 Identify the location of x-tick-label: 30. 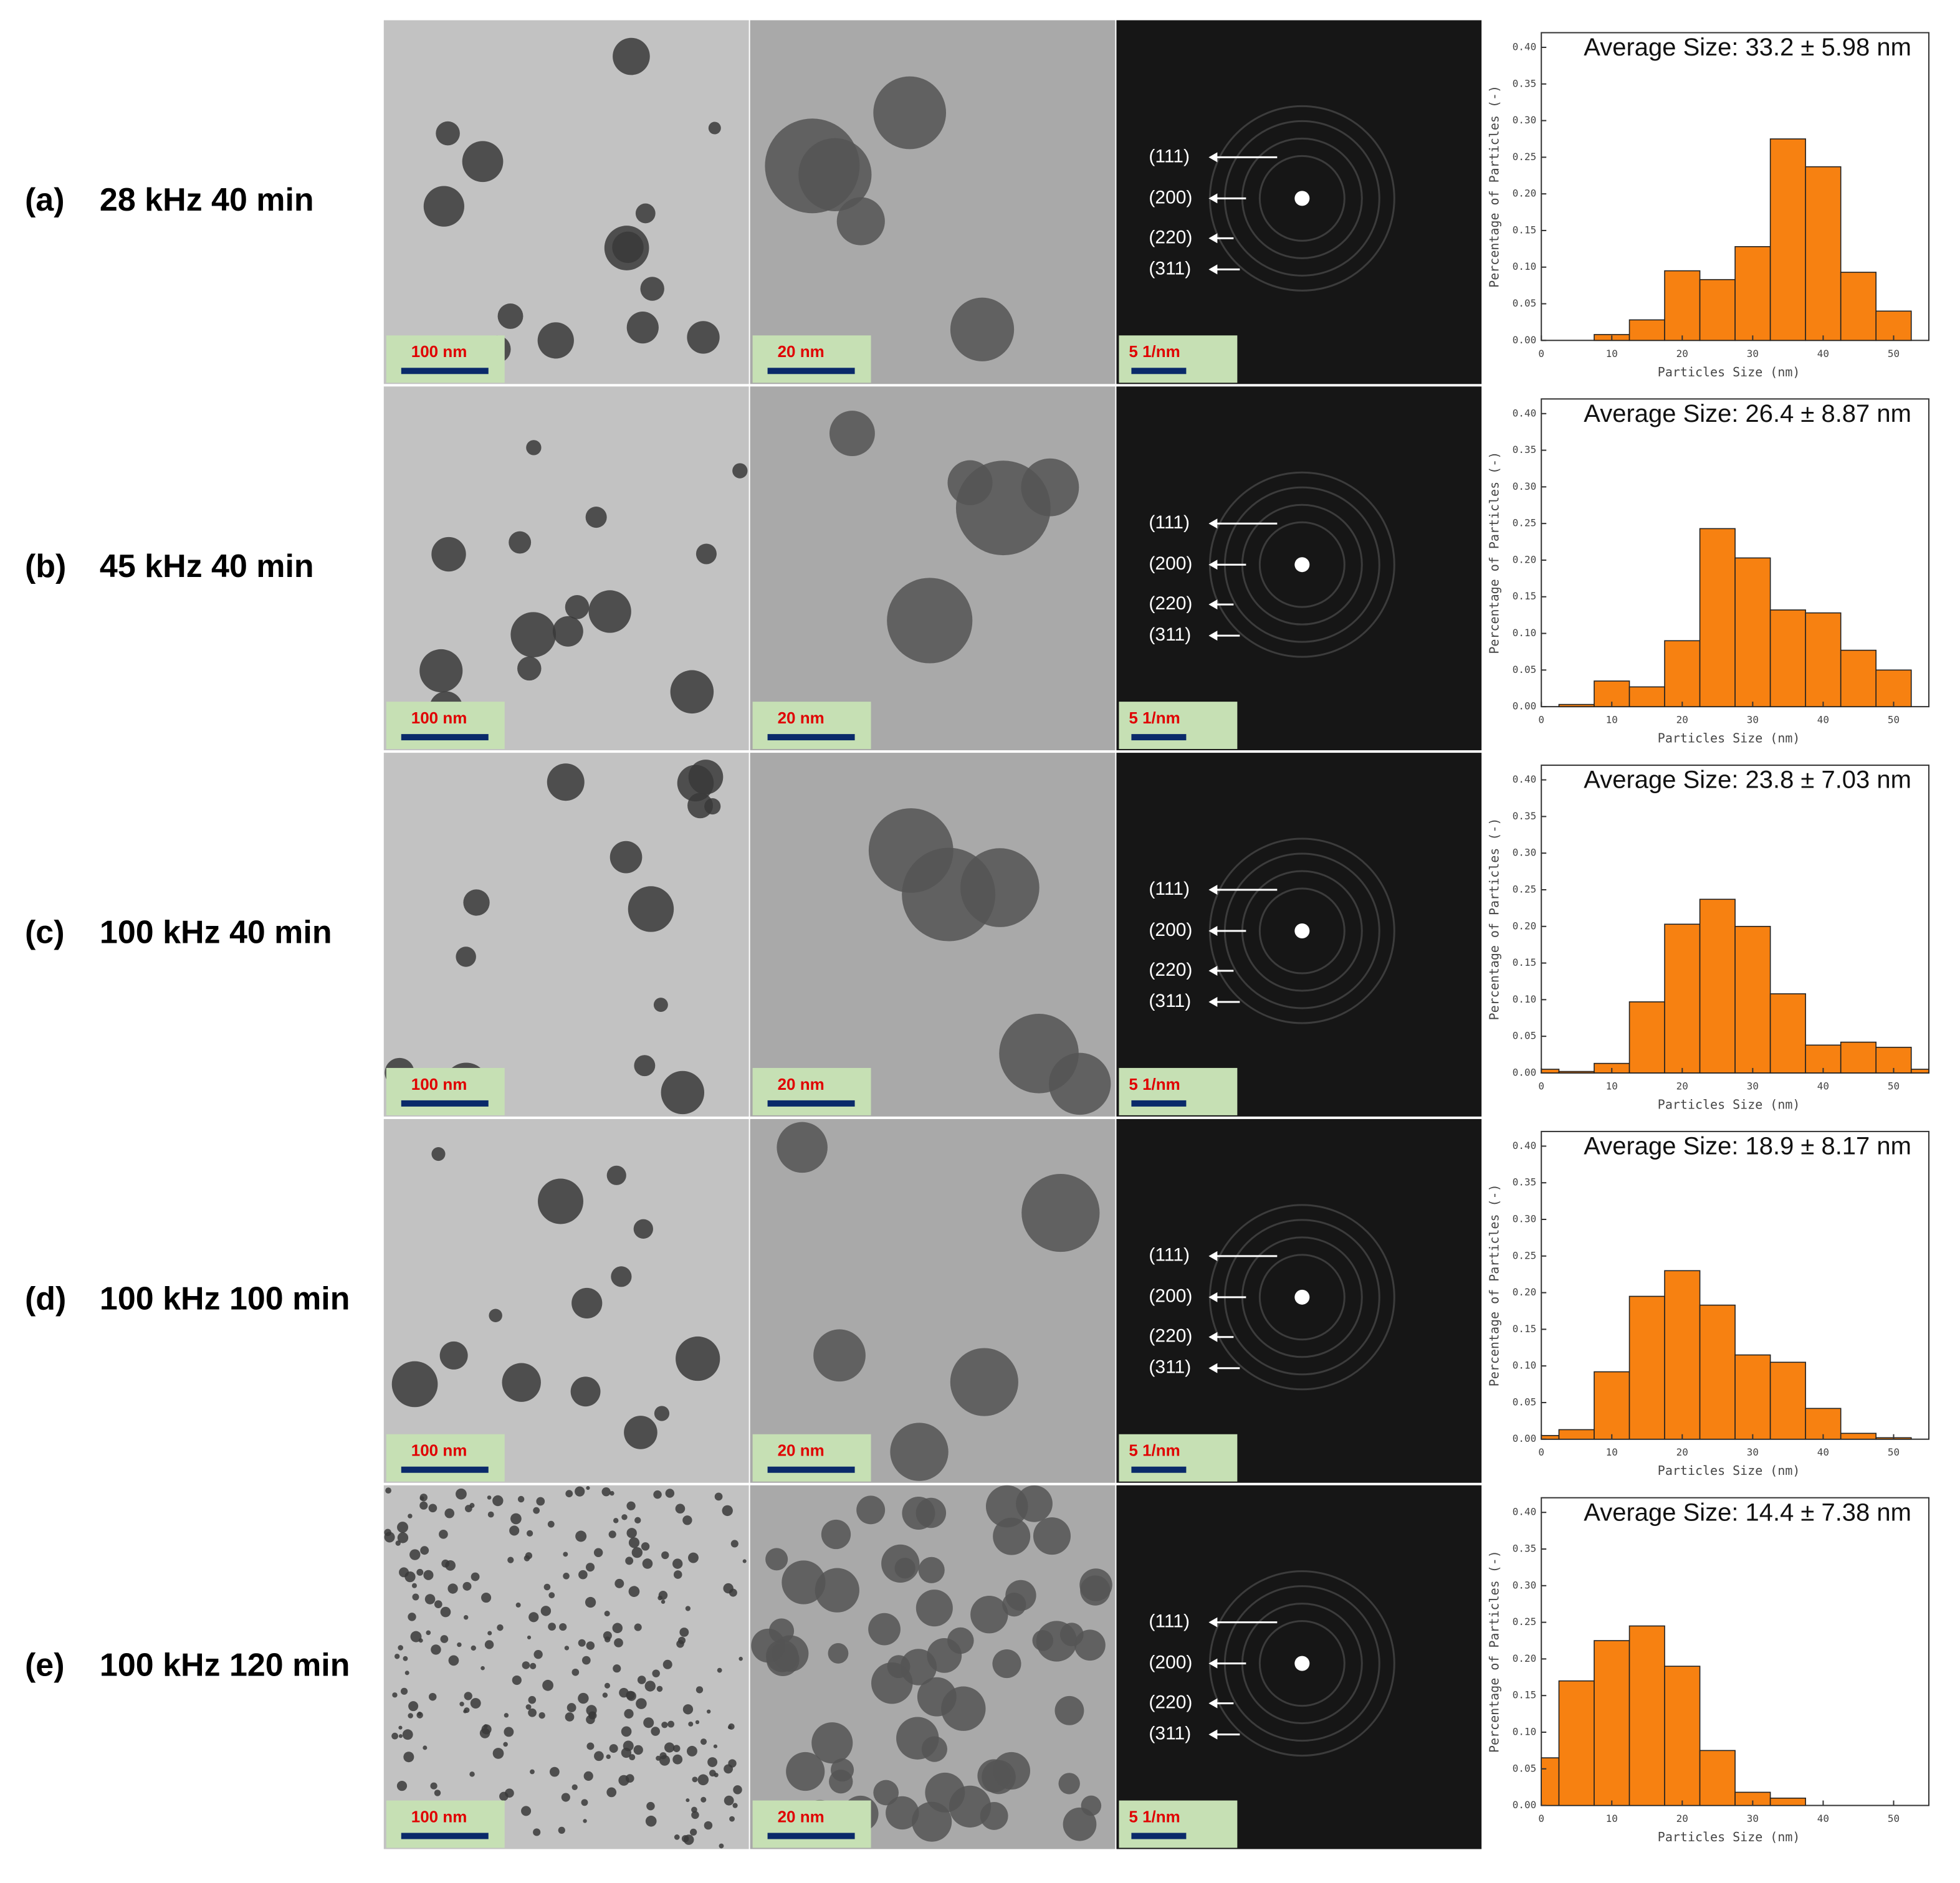
(1753, 1452).